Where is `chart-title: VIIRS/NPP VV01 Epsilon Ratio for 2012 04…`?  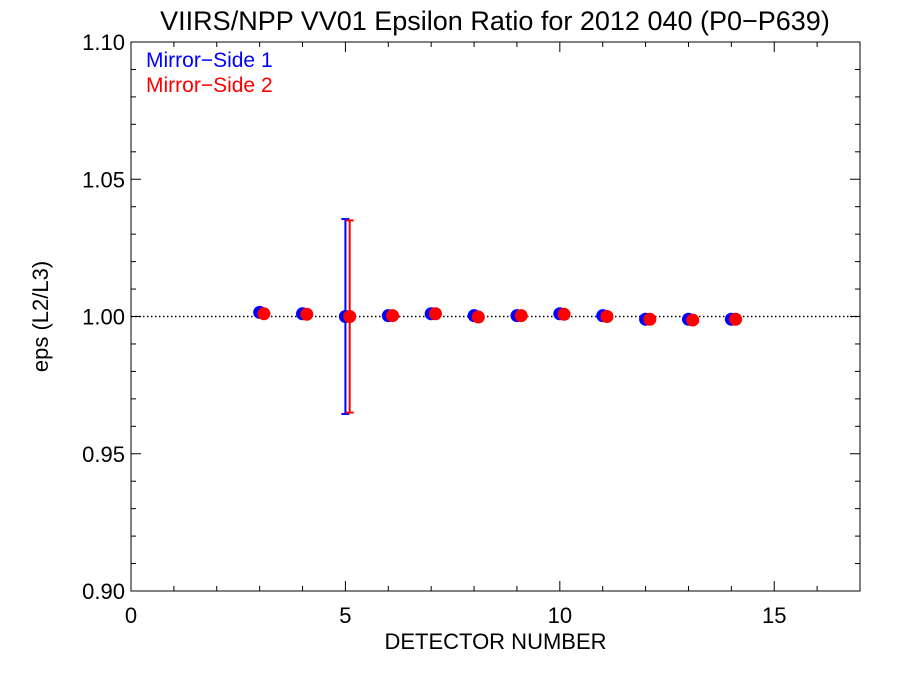 chart-title: VIIRS/NPP VV01 Epsilon Ratio for 2012 04… is located at coordinates (495, 21).